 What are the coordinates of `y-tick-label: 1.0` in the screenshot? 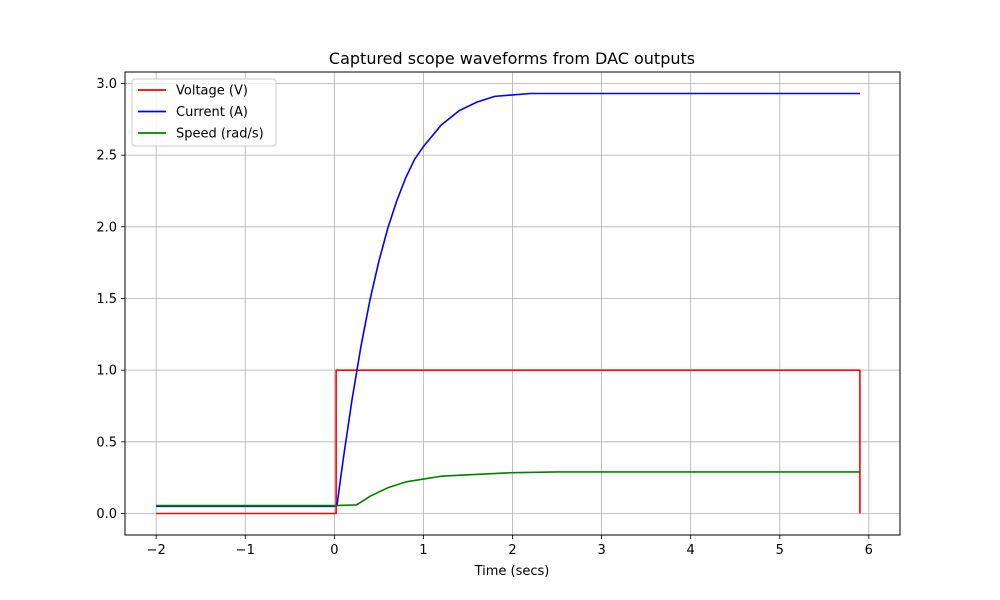 It's located at (106, 371).